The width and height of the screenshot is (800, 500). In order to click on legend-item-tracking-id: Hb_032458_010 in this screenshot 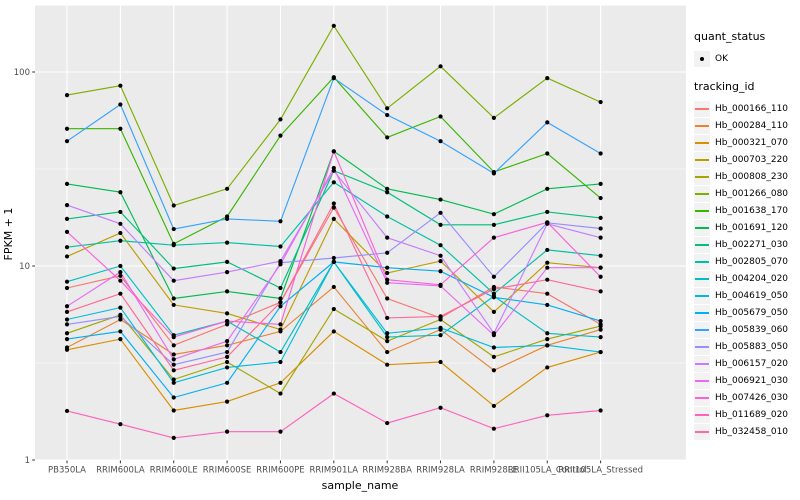, I will do `click(746, 431)`.